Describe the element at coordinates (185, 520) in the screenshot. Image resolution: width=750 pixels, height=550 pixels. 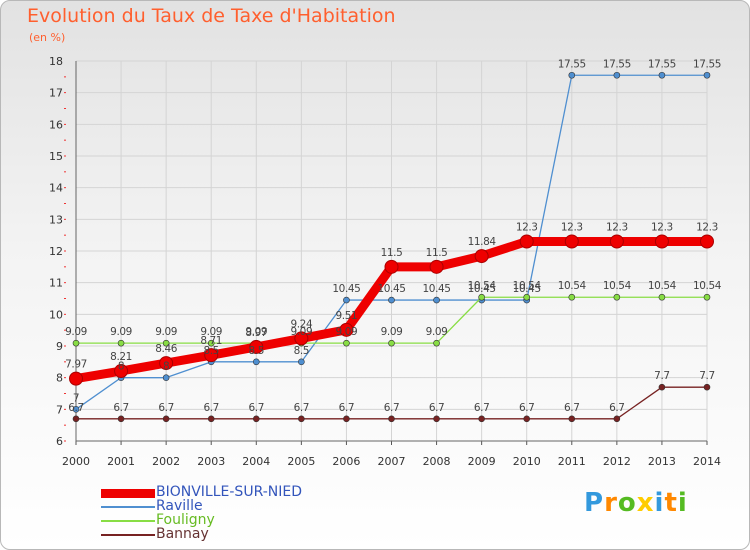
I see `legend-label: Fouligny` at that location.